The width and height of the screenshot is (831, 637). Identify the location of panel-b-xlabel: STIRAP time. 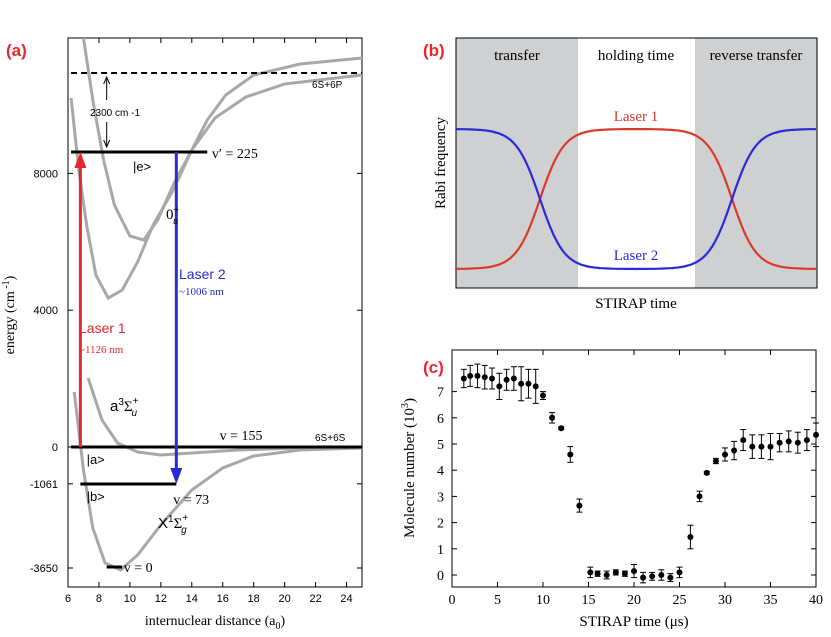
(636, 304).